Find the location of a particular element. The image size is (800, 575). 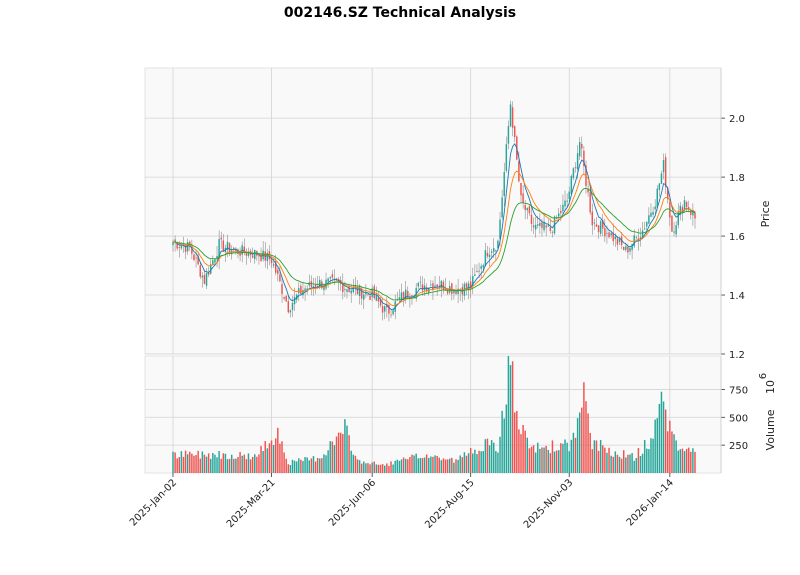

price-tick-label: 2.0 is located at coordinates (737, 119).